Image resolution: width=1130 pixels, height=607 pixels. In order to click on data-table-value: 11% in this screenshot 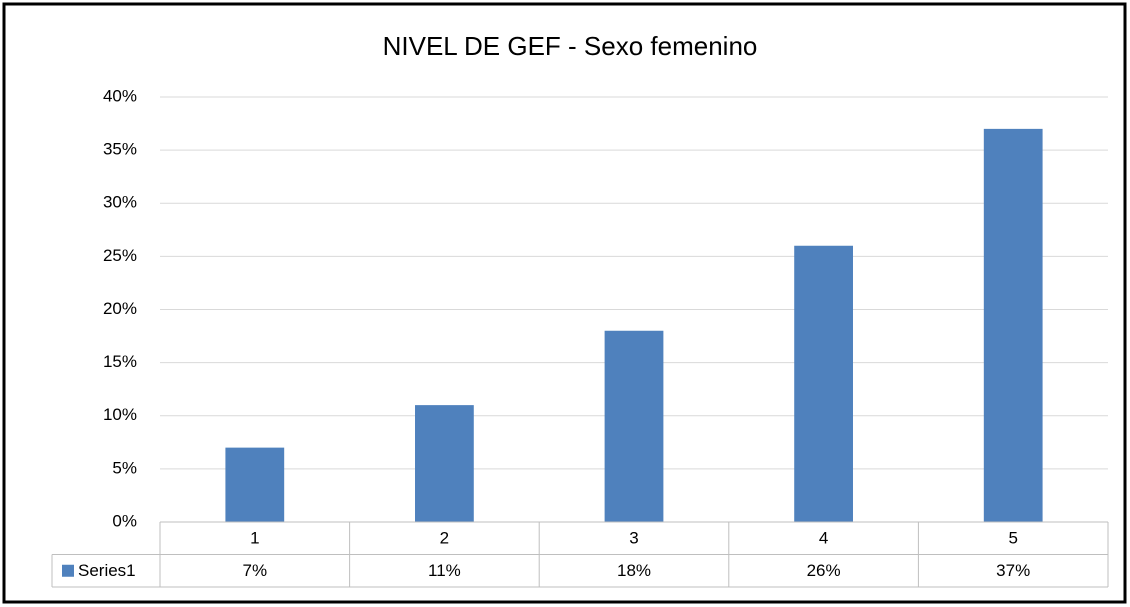, I will do `click(444, 570)`.